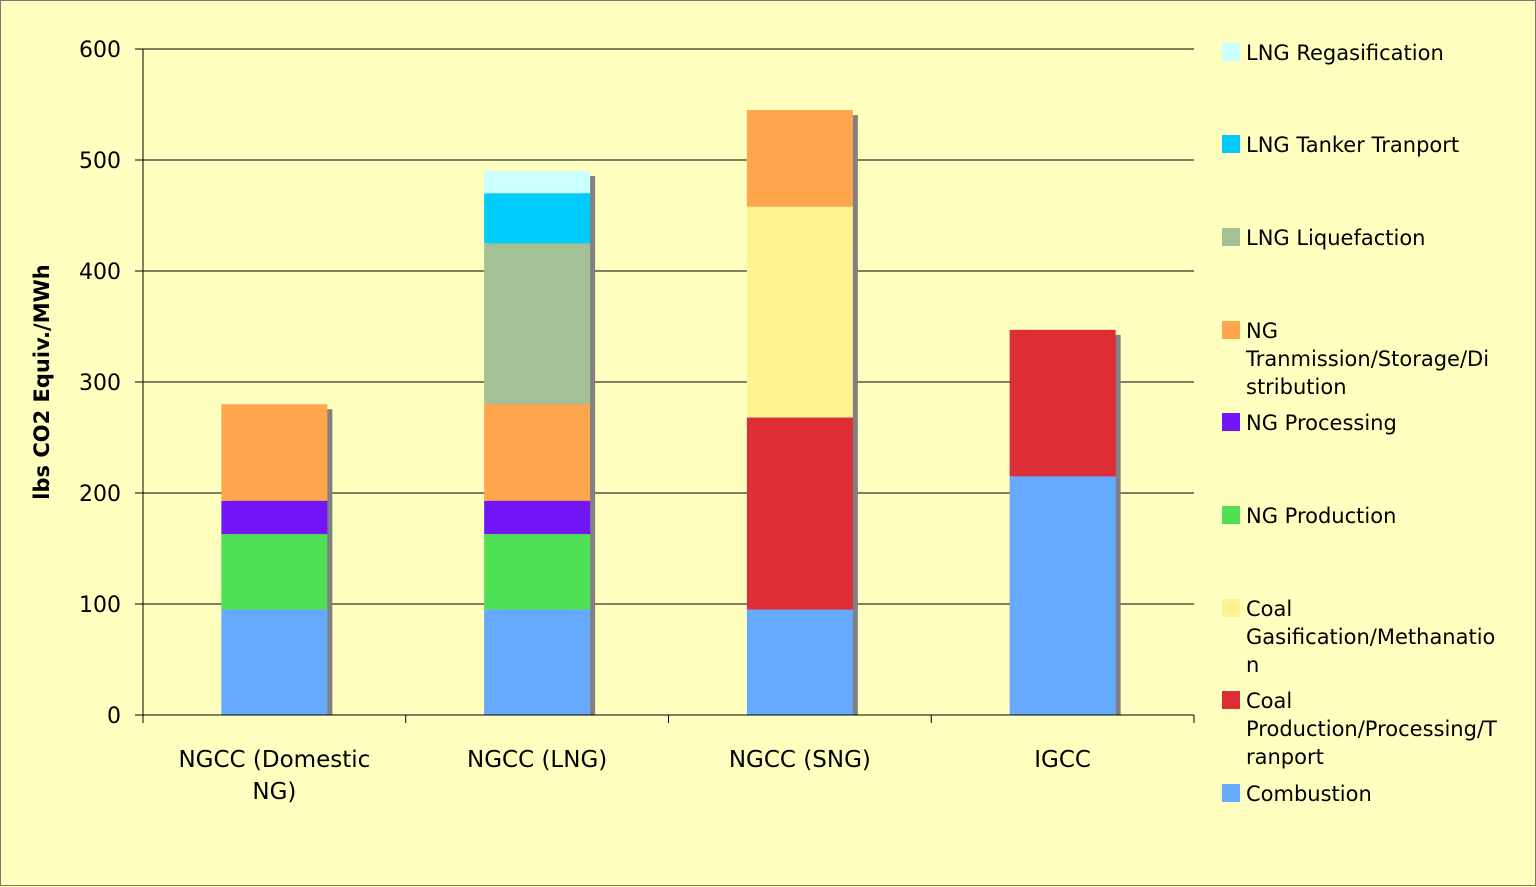 The width and height of the screenshot is (1536, 887). I want to click on y-tick-label: 400, so click(100, 272).